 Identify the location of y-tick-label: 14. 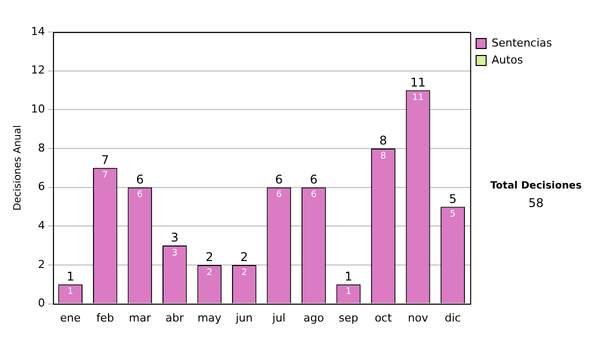
(37, 31).